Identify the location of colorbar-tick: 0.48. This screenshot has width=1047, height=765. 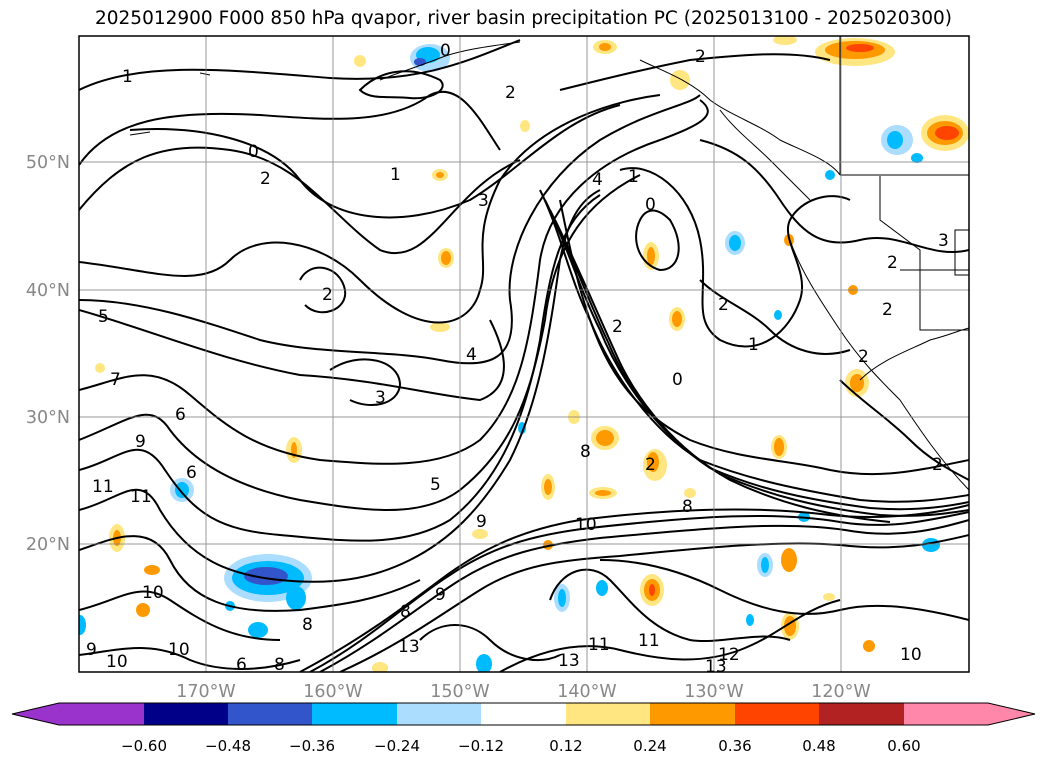
(818, 746).